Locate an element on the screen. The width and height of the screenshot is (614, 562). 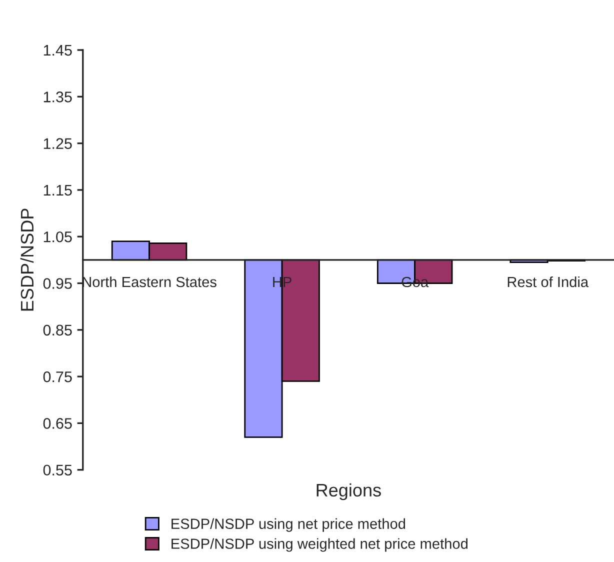
y-tick-label: 0.85 is located at coordinates (57, 330).